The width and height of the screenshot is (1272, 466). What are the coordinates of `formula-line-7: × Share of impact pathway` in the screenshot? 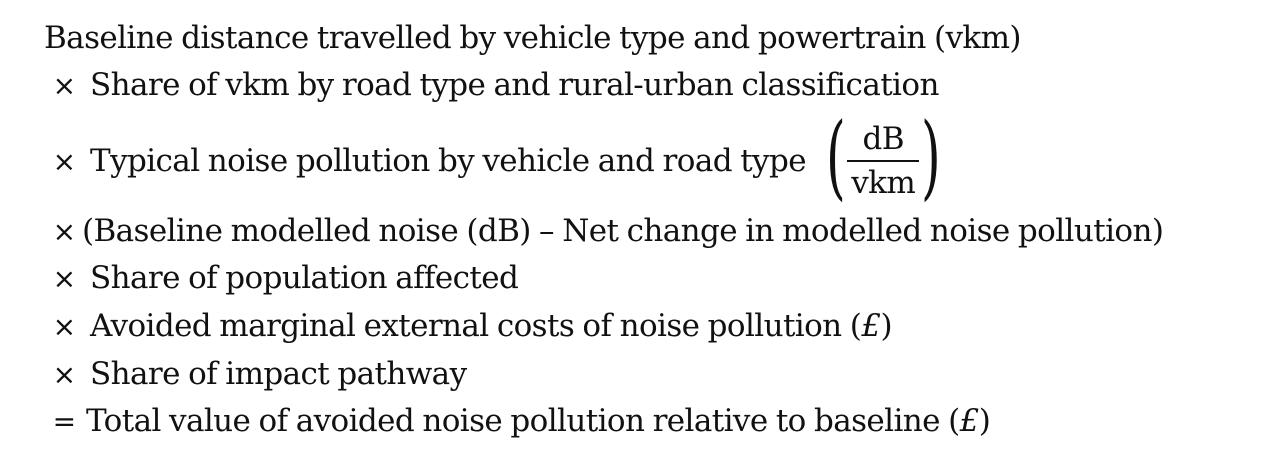 It's located at (258, 374).